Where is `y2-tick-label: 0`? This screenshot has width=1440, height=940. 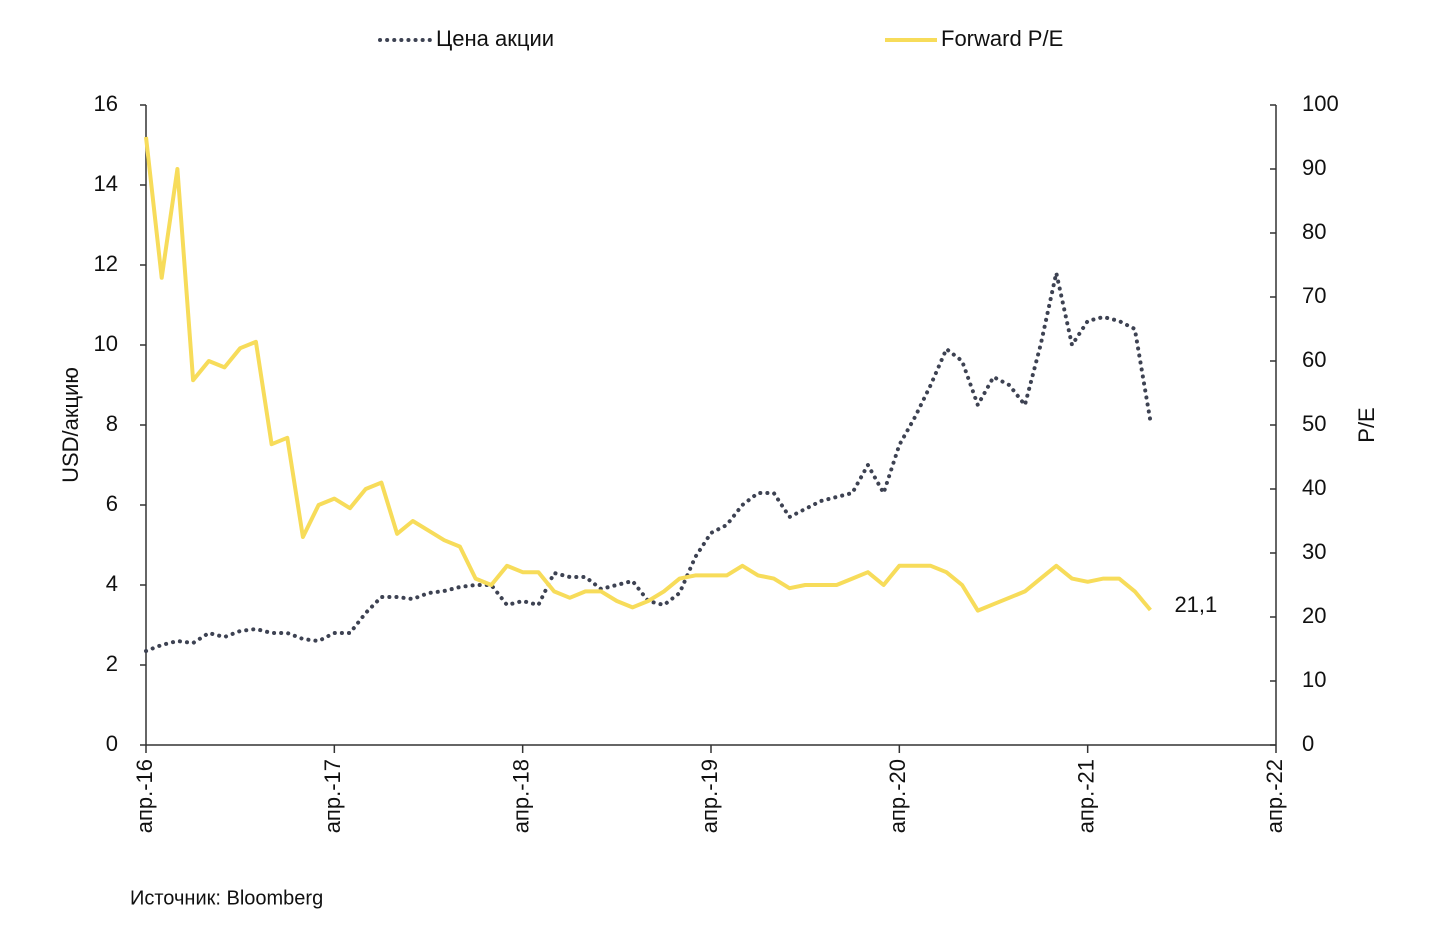 y2-tick-label: 0 is located at coordinates (1308, 743).